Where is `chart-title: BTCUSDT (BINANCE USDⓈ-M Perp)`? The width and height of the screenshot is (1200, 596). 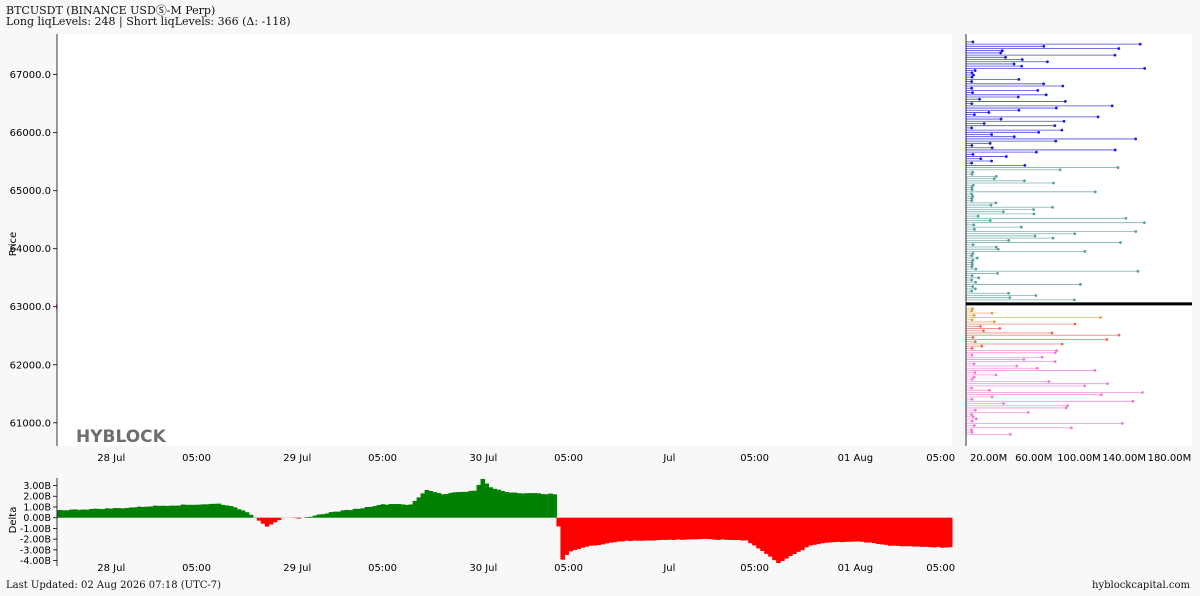 chart-title: BTCUSDT (BINANCE USDⓈ-M Perp) is located at coordinates (111, 10).